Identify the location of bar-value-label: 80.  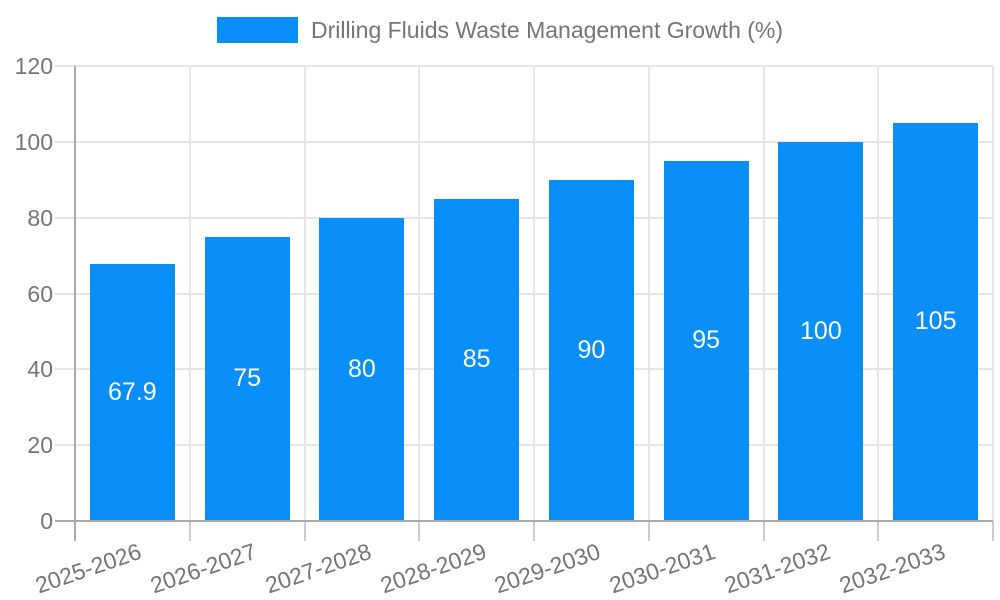
(361, 368).